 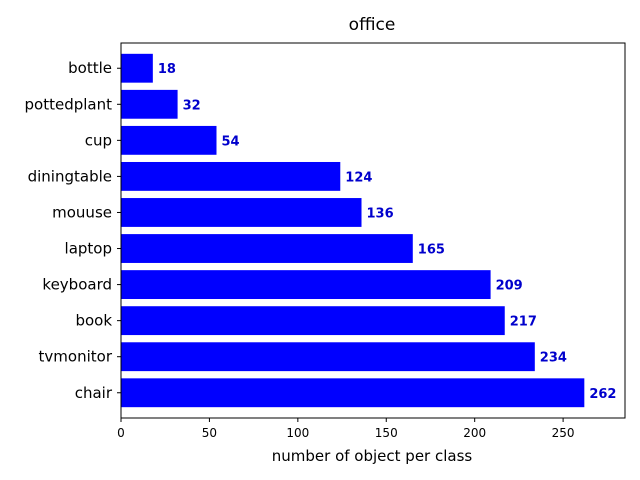 What do you see at coordinates (88, 249) in the screenshot?
I see `category-label-laptop: laptop` at bounding box center [88, 249].